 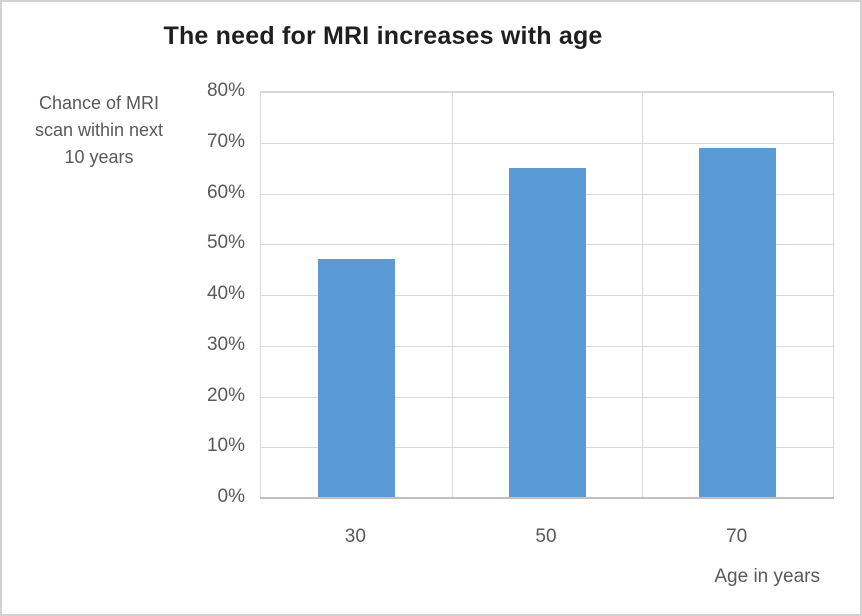 I want to click on y-axis-title-line: scan within next, so click(x=99, y=130).